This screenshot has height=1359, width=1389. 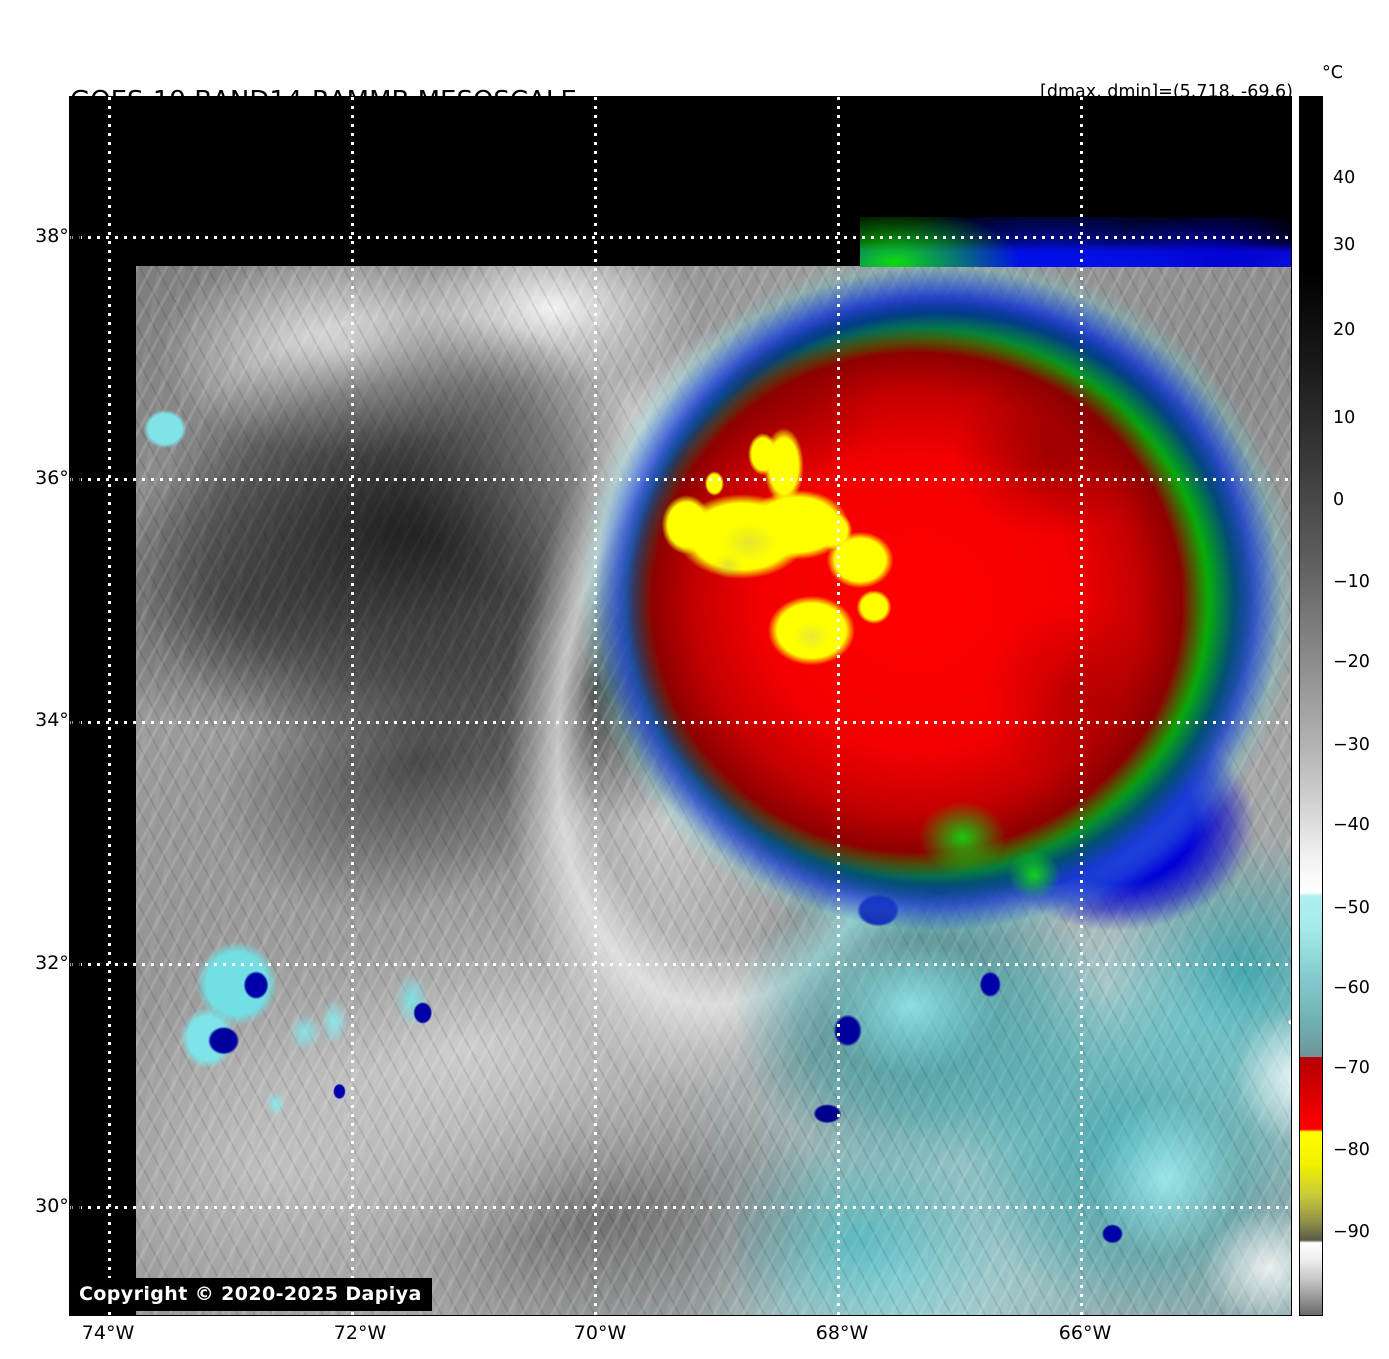 I want to click on storm-yellow-tops, so click(x=819, y=560).